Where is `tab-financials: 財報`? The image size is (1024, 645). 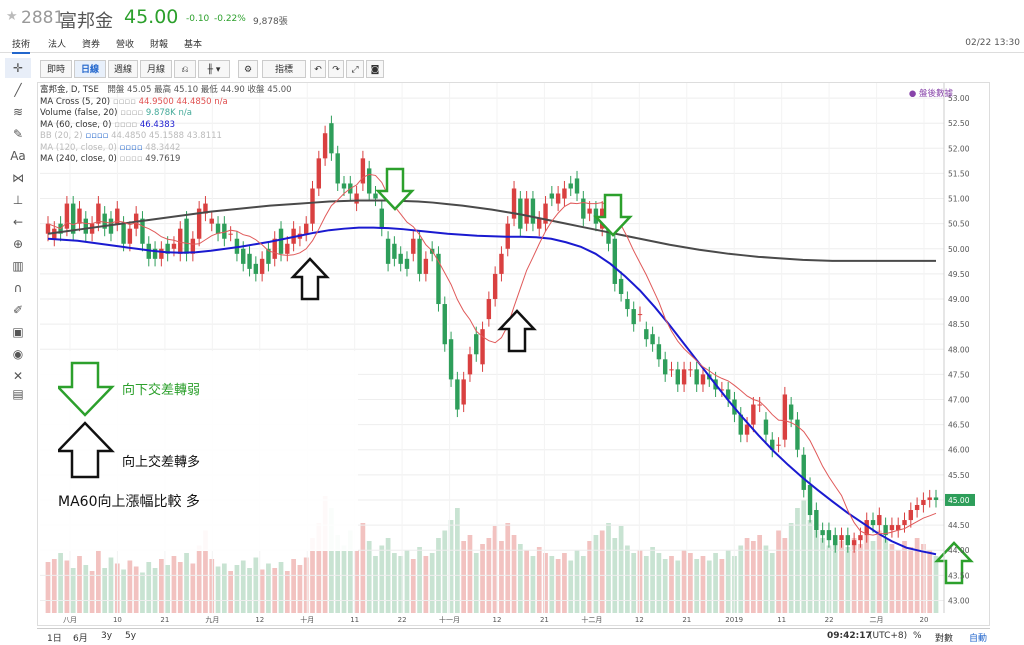
tab-financials: 財報 is located at coordinates (159, 45).